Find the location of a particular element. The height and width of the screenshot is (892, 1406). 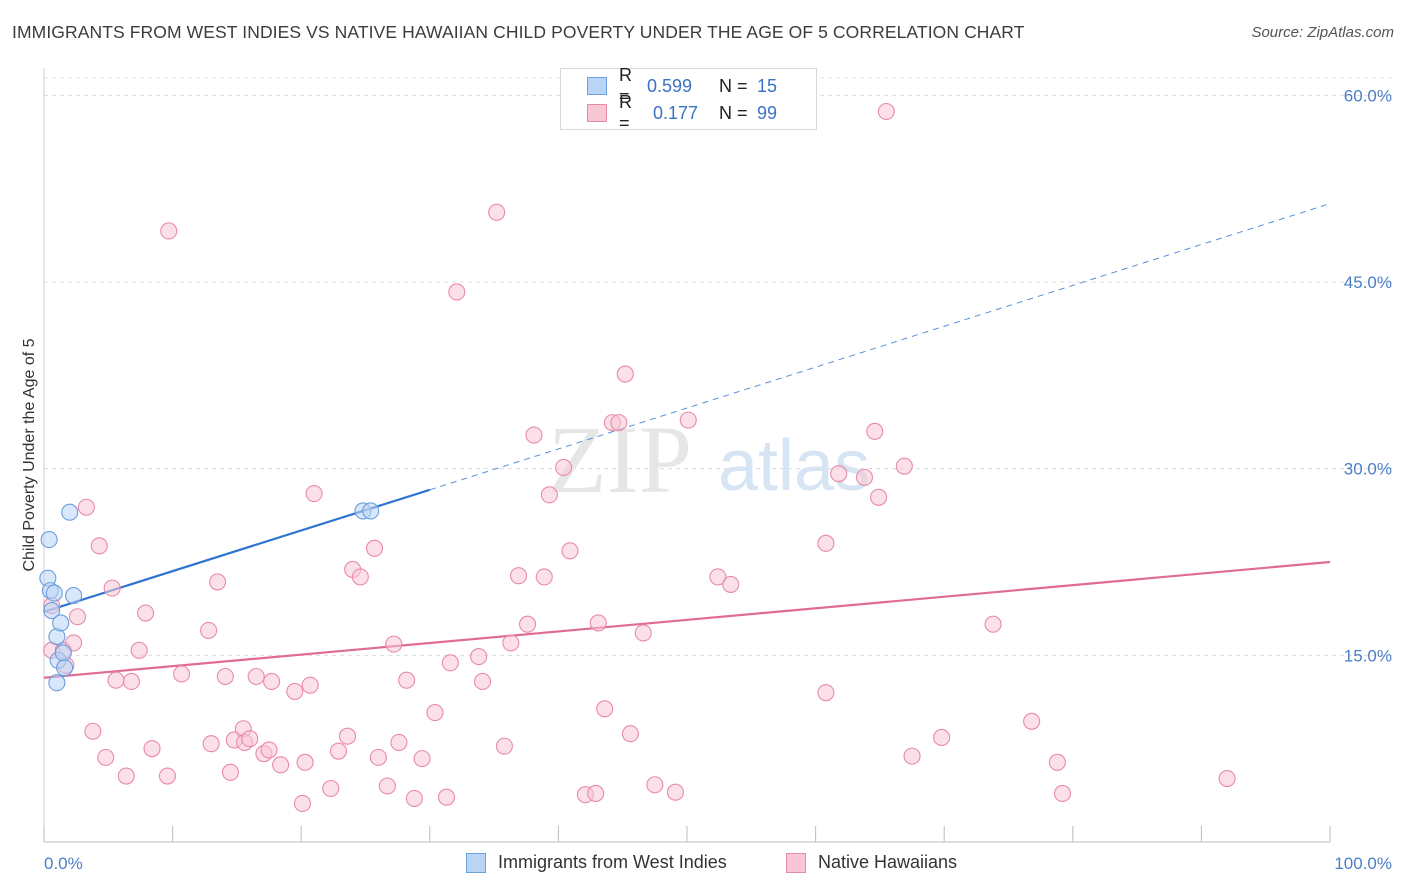

source-label: Source: ZipAtlas.com is located at coordinates (1322, 32).